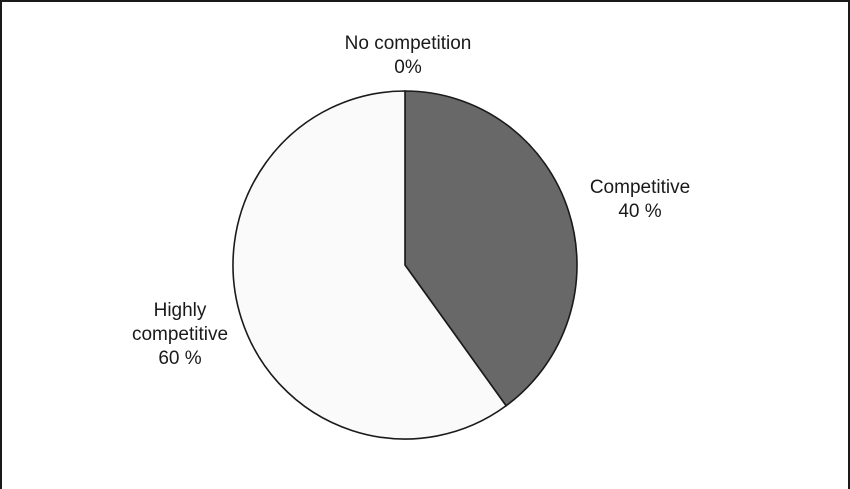  What do you see at coordinates (179, 358) in the screenshot?
I see `slice-label-line: 60 %` at bounding box center [179, 358].